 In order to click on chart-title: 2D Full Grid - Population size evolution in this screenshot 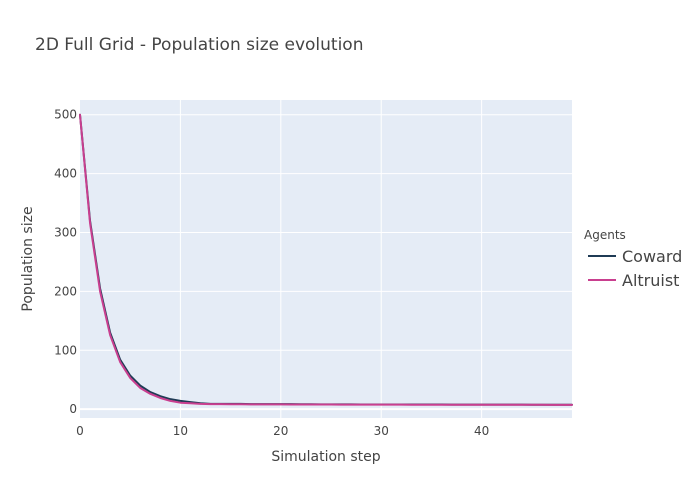, I will do `click(199, 45)`.